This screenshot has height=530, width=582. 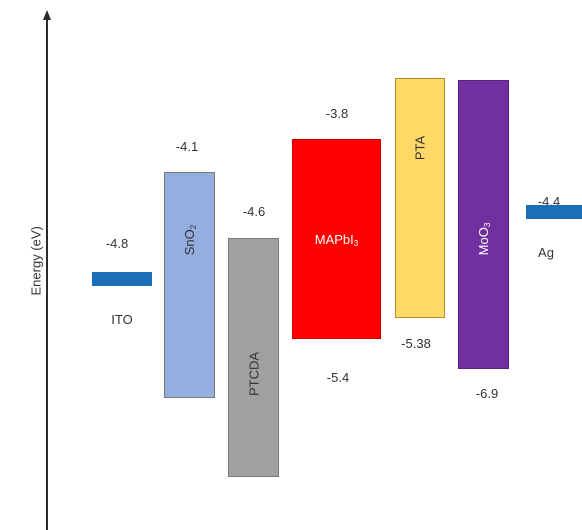 I want to click on ag-electrode-bar, so click(x=554, y=212).